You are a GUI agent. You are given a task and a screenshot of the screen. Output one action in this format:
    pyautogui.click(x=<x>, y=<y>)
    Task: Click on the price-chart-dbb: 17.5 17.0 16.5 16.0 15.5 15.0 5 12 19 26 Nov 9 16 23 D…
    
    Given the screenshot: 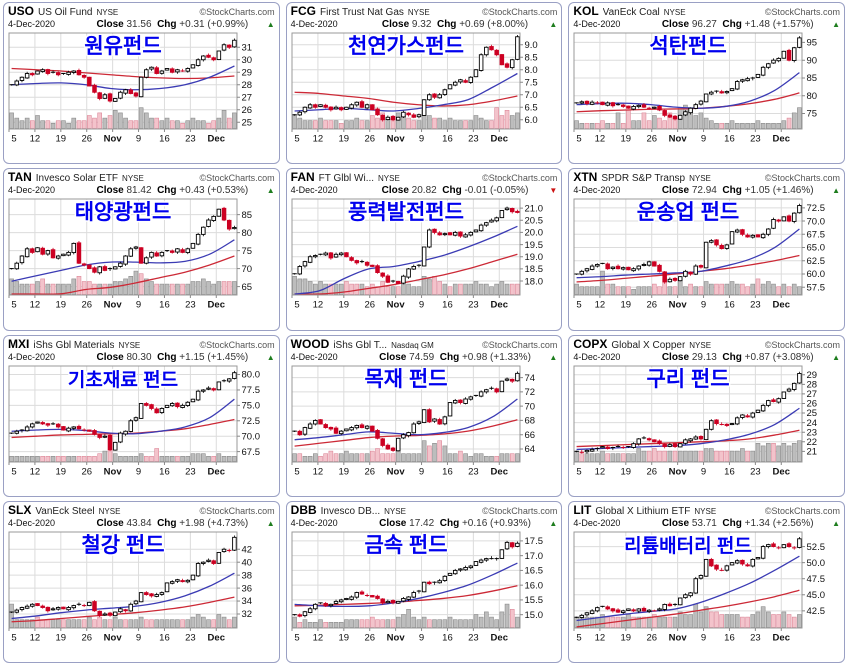 What is the action you would take?
    pyautogui.click(x=426, y=595)
    